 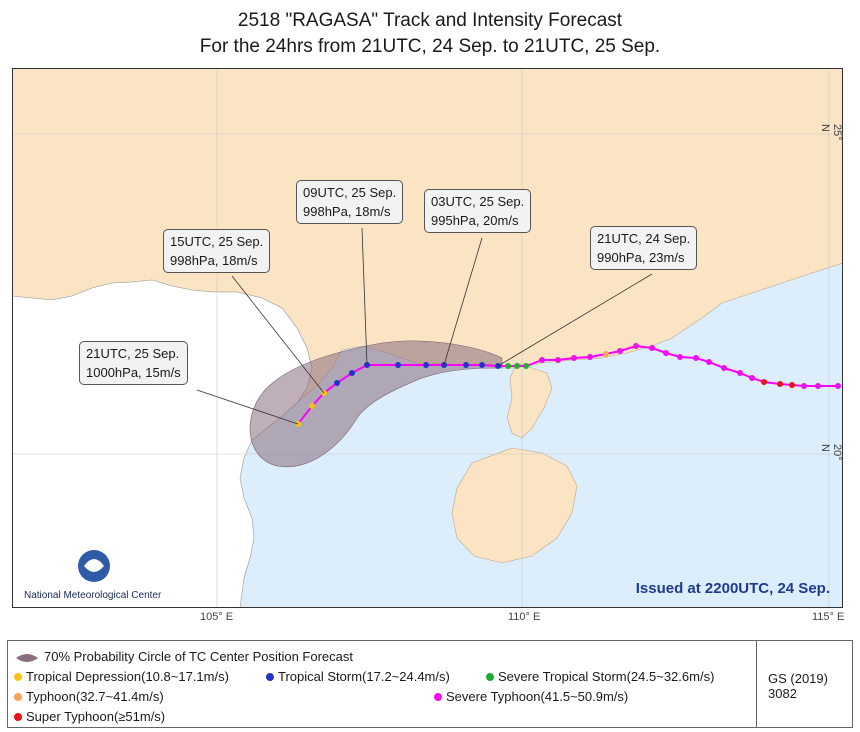 What do you see at coordinates (524, 617) in the screenshot?
I see `lon-110-label: 110° E` at bounding box center [524, 617].